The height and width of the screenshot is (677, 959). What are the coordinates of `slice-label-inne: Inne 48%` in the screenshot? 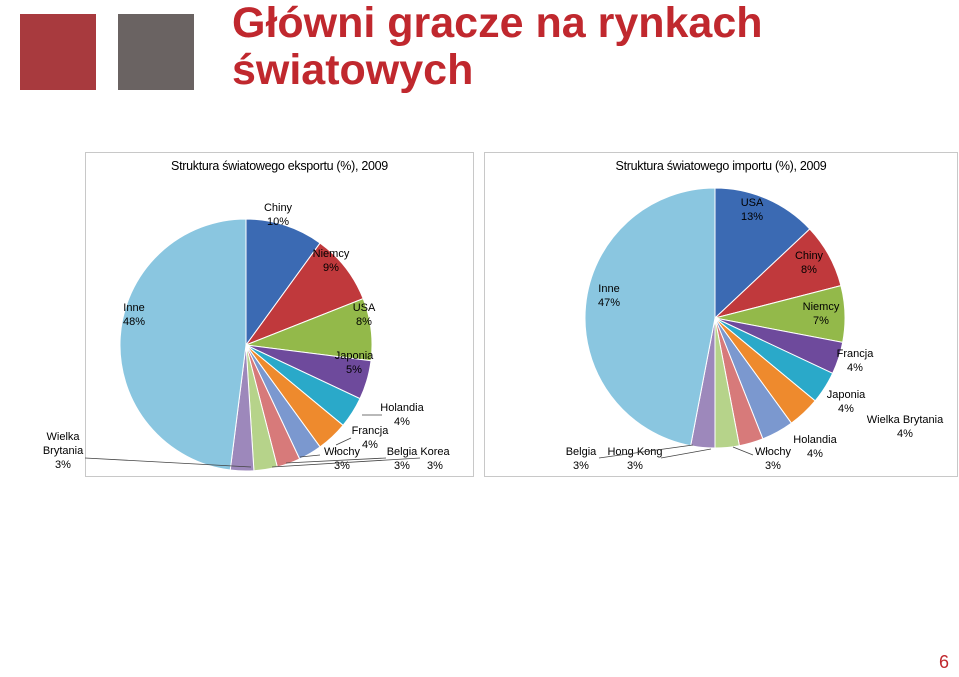 It's located at (134, 315).